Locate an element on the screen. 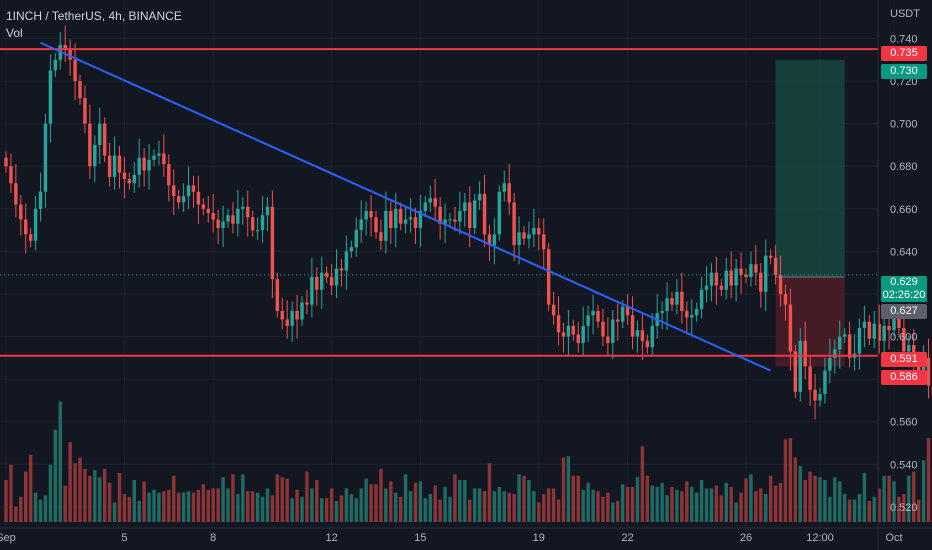 The image size is (932, 550). x-tick-label: Oct is located at coordinates (893, 538).